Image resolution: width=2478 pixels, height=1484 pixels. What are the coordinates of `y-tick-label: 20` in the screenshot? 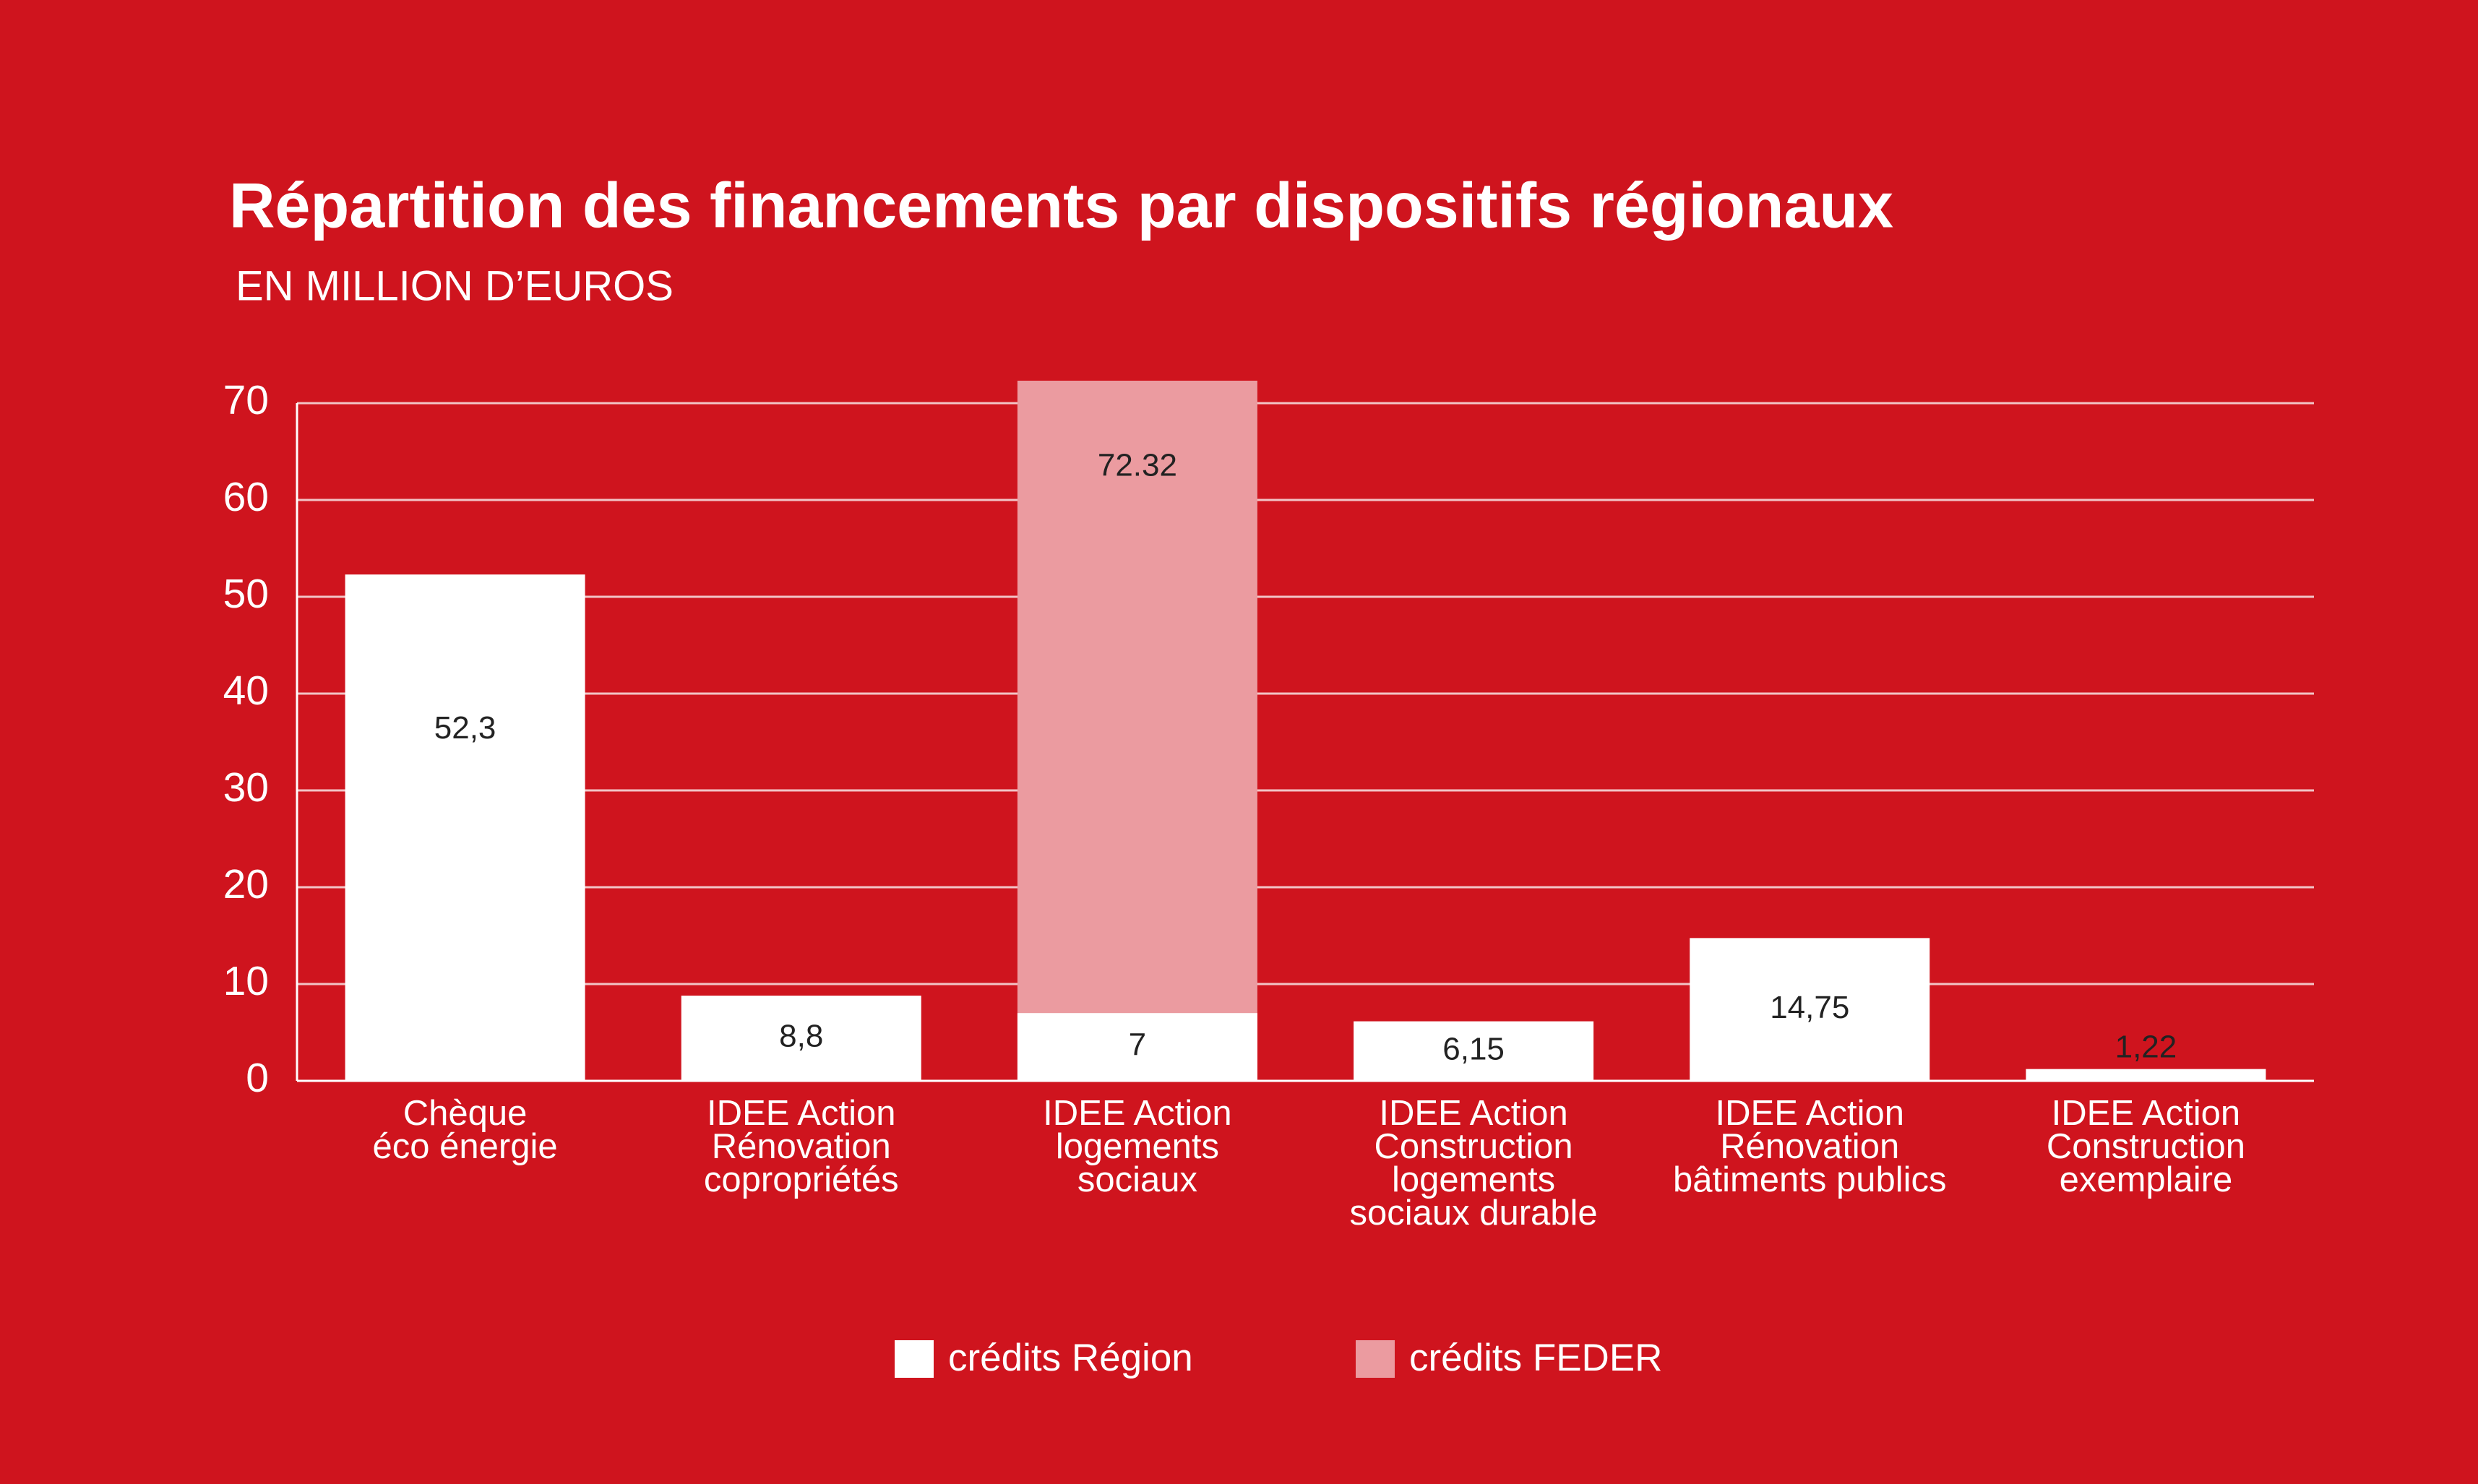 It's located at (246, 884).